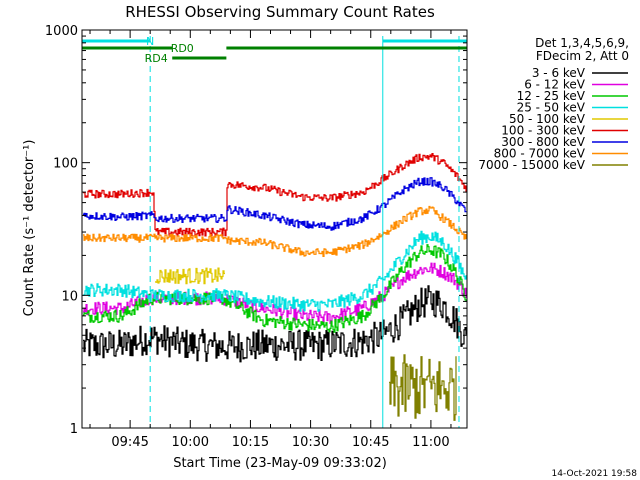  Describe the element at coordinates (280, 463) in the screenshot. I see `x-axis-label: Start Time (23-May-09 09:33:02)` at that location.